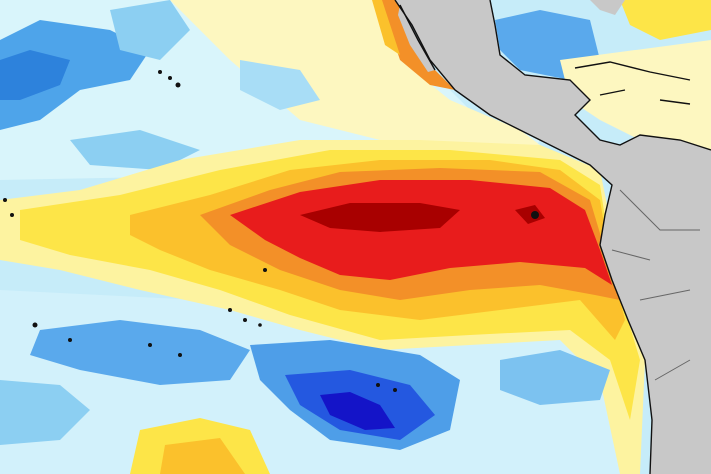  I want to click on caribbean-water, so click(635, 95).